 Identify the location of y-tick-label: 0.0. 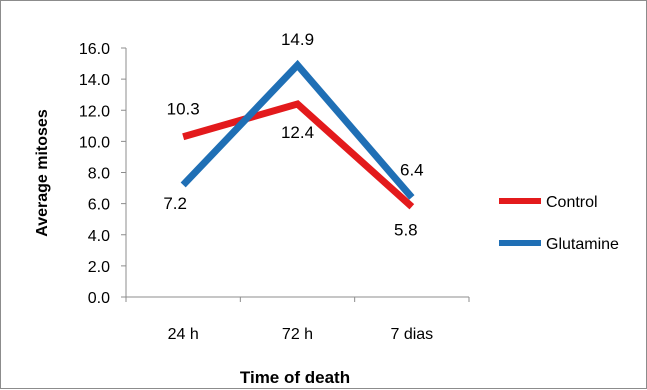
(99, 298).